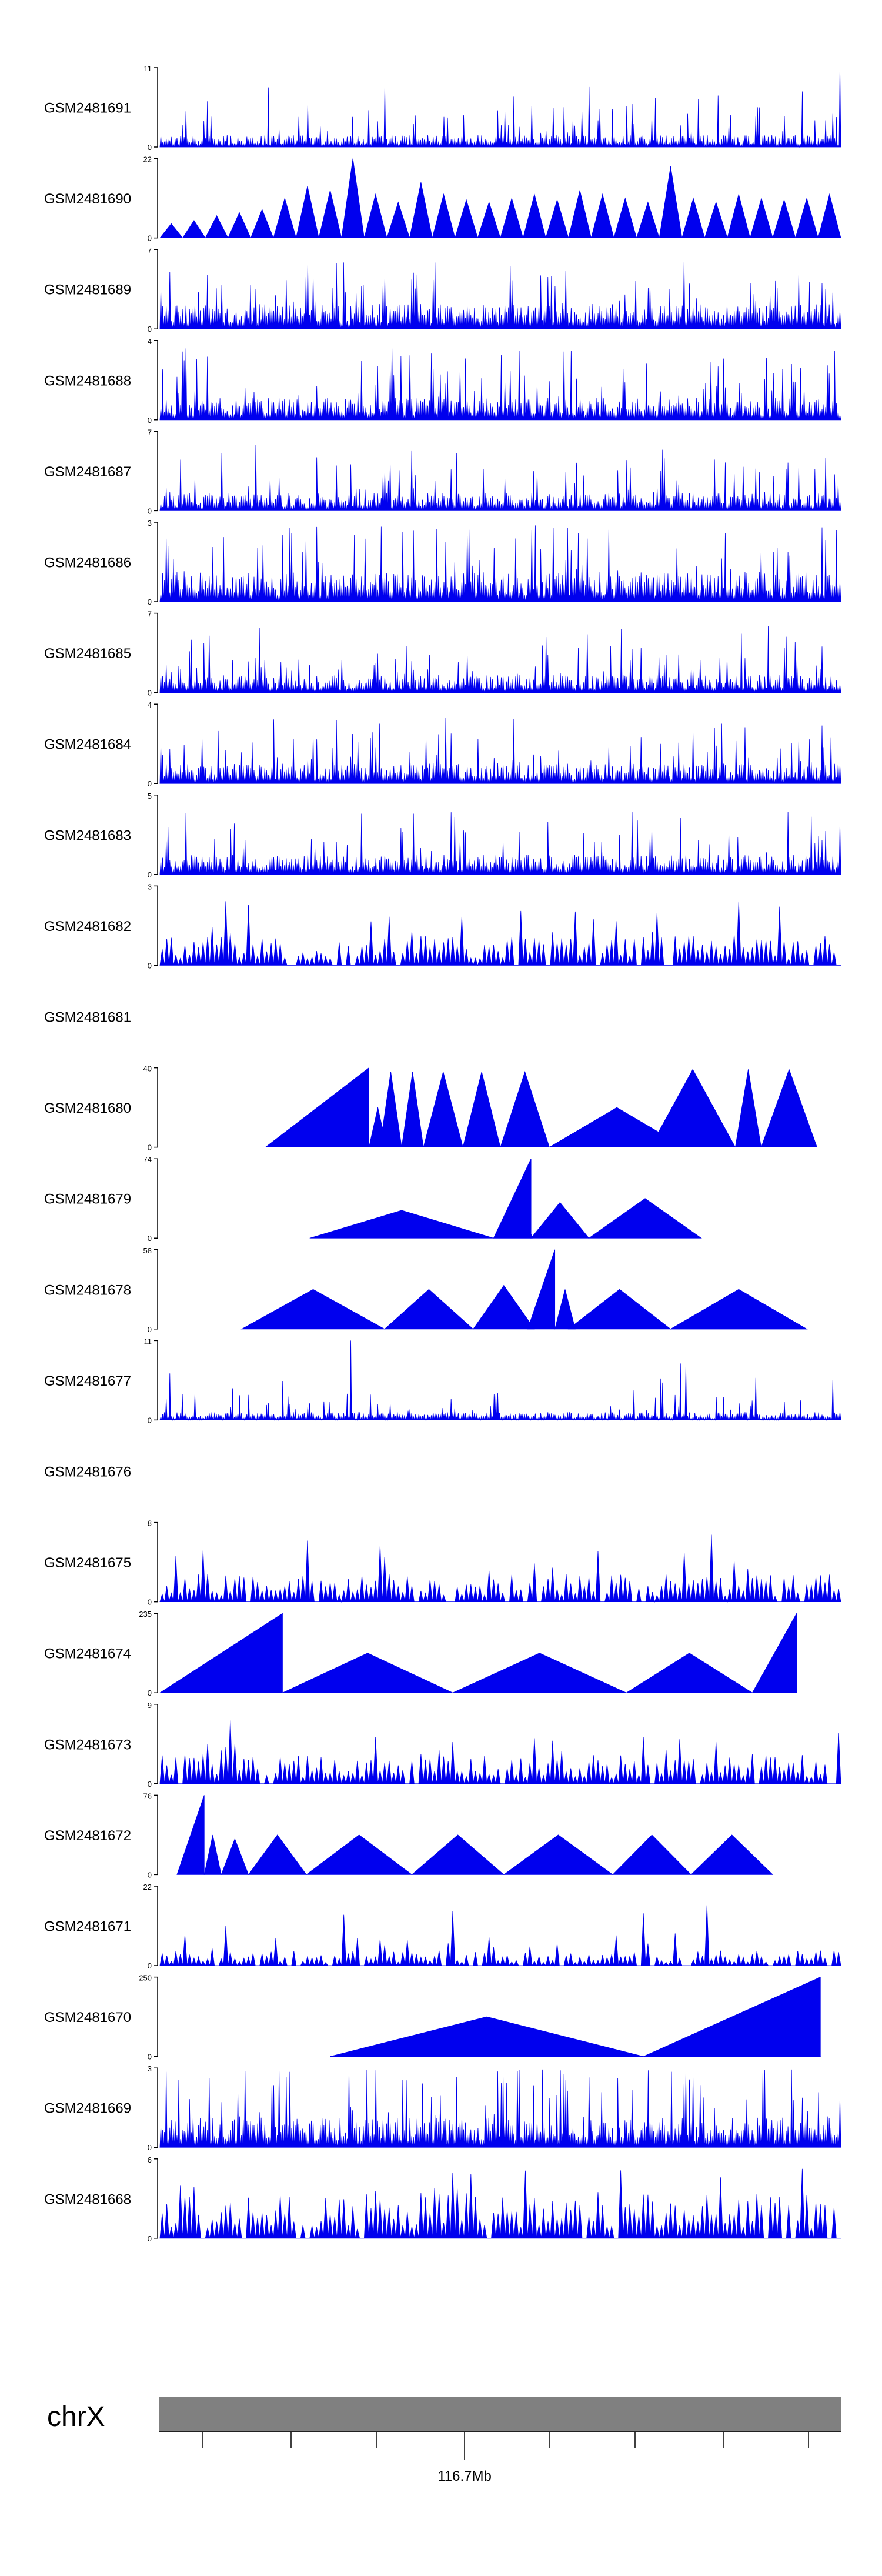  I want to click on track-GSM2481668: GSM2481668 6 0, so click(442, 2199).